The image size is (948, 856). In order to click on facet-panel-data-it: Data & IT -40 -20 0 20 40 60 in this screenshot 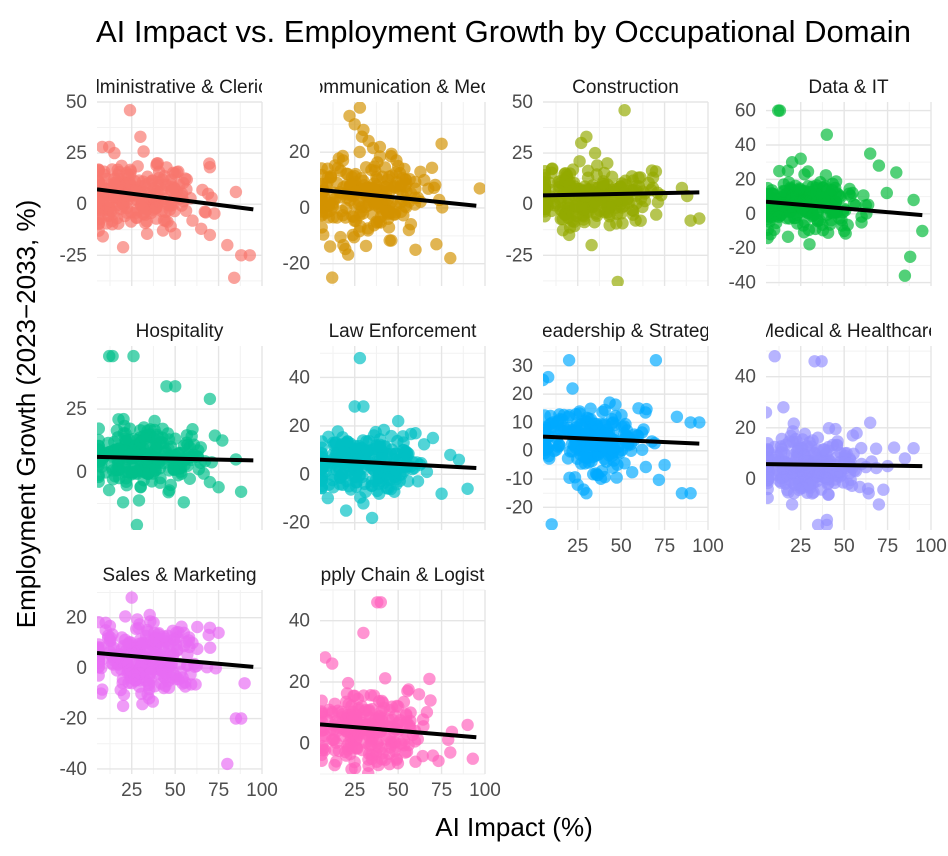, I will do `click(830, 185)`.